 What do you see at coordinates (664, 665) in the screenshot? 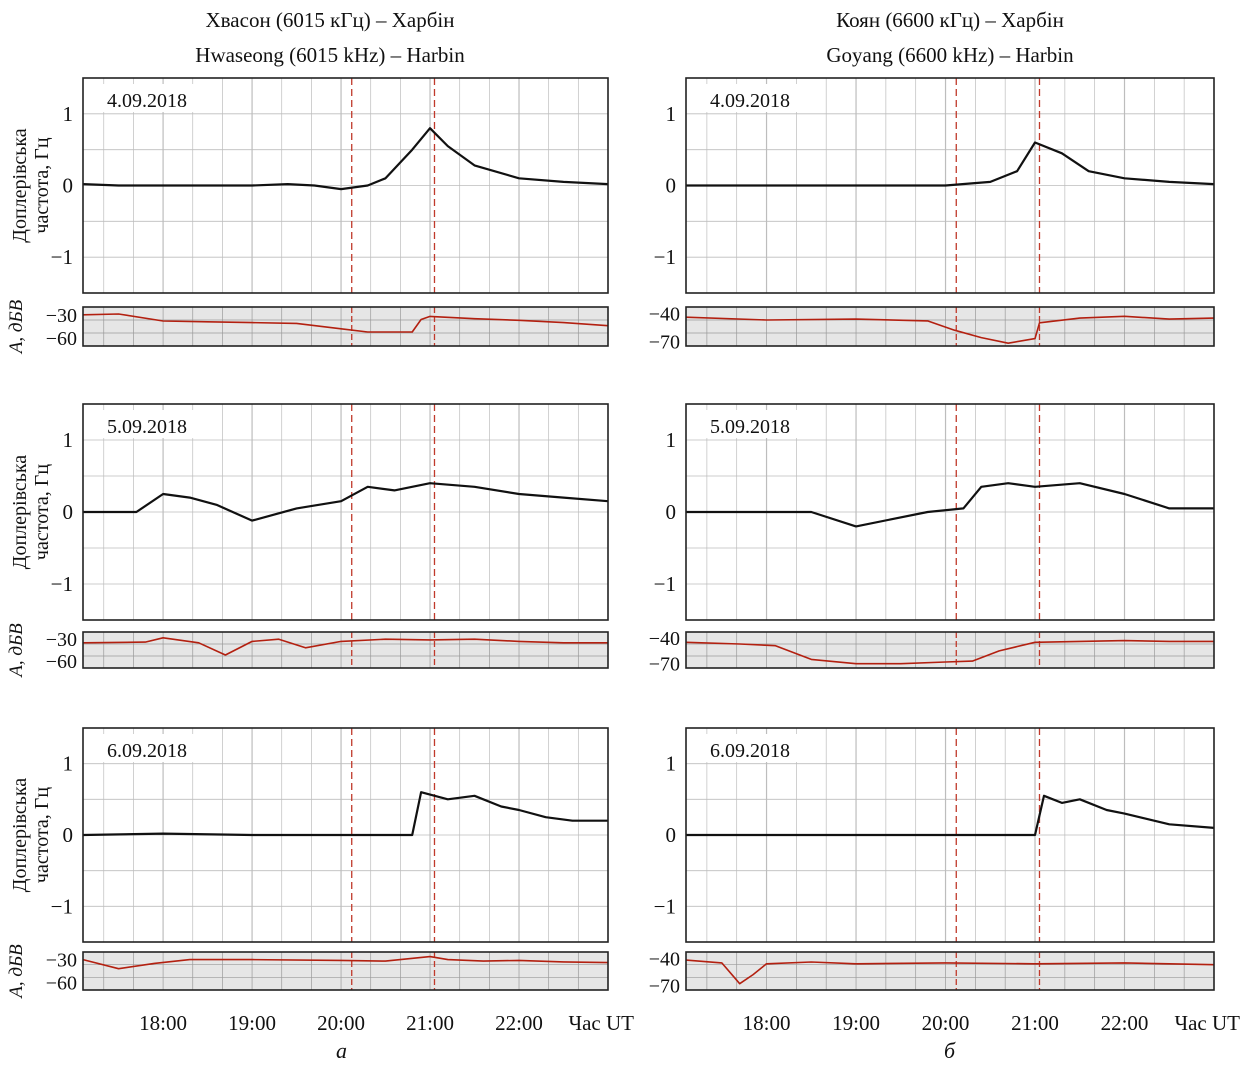
I see `panel-right-2-amp-tick: −70` at bounding box center [664, 665].